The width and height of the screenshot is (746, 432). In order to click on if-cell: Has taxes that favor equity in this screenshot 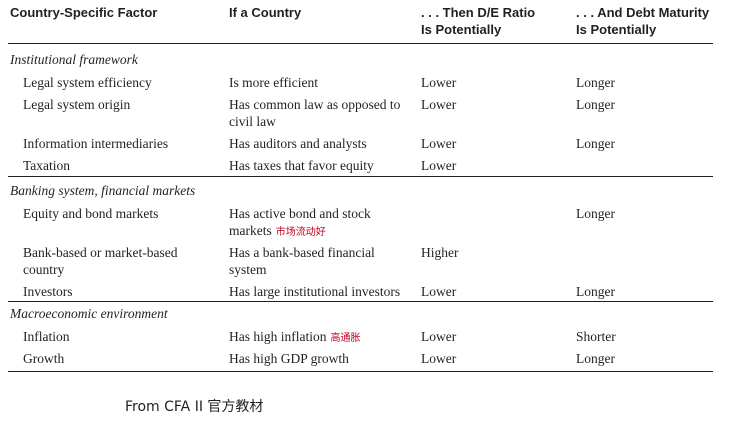, I will do `click(301, 165)`.